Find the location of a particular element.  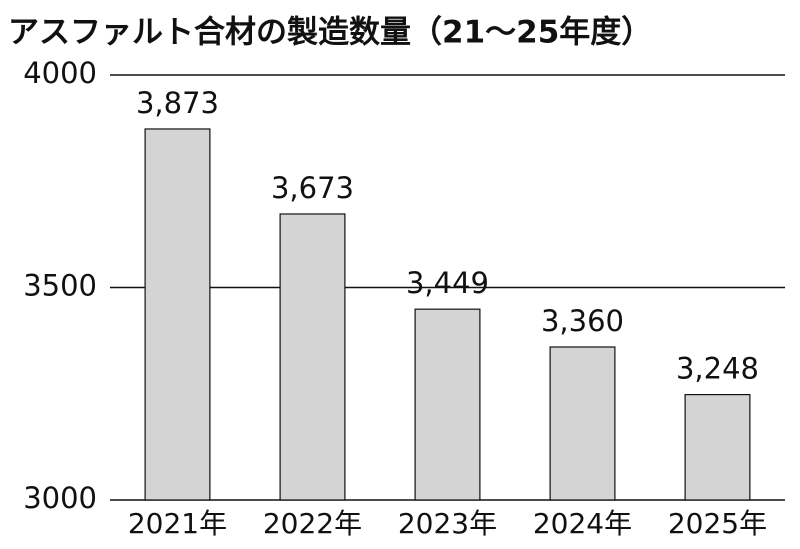

value-label: 3,360 is located at coordinates (582, 321).